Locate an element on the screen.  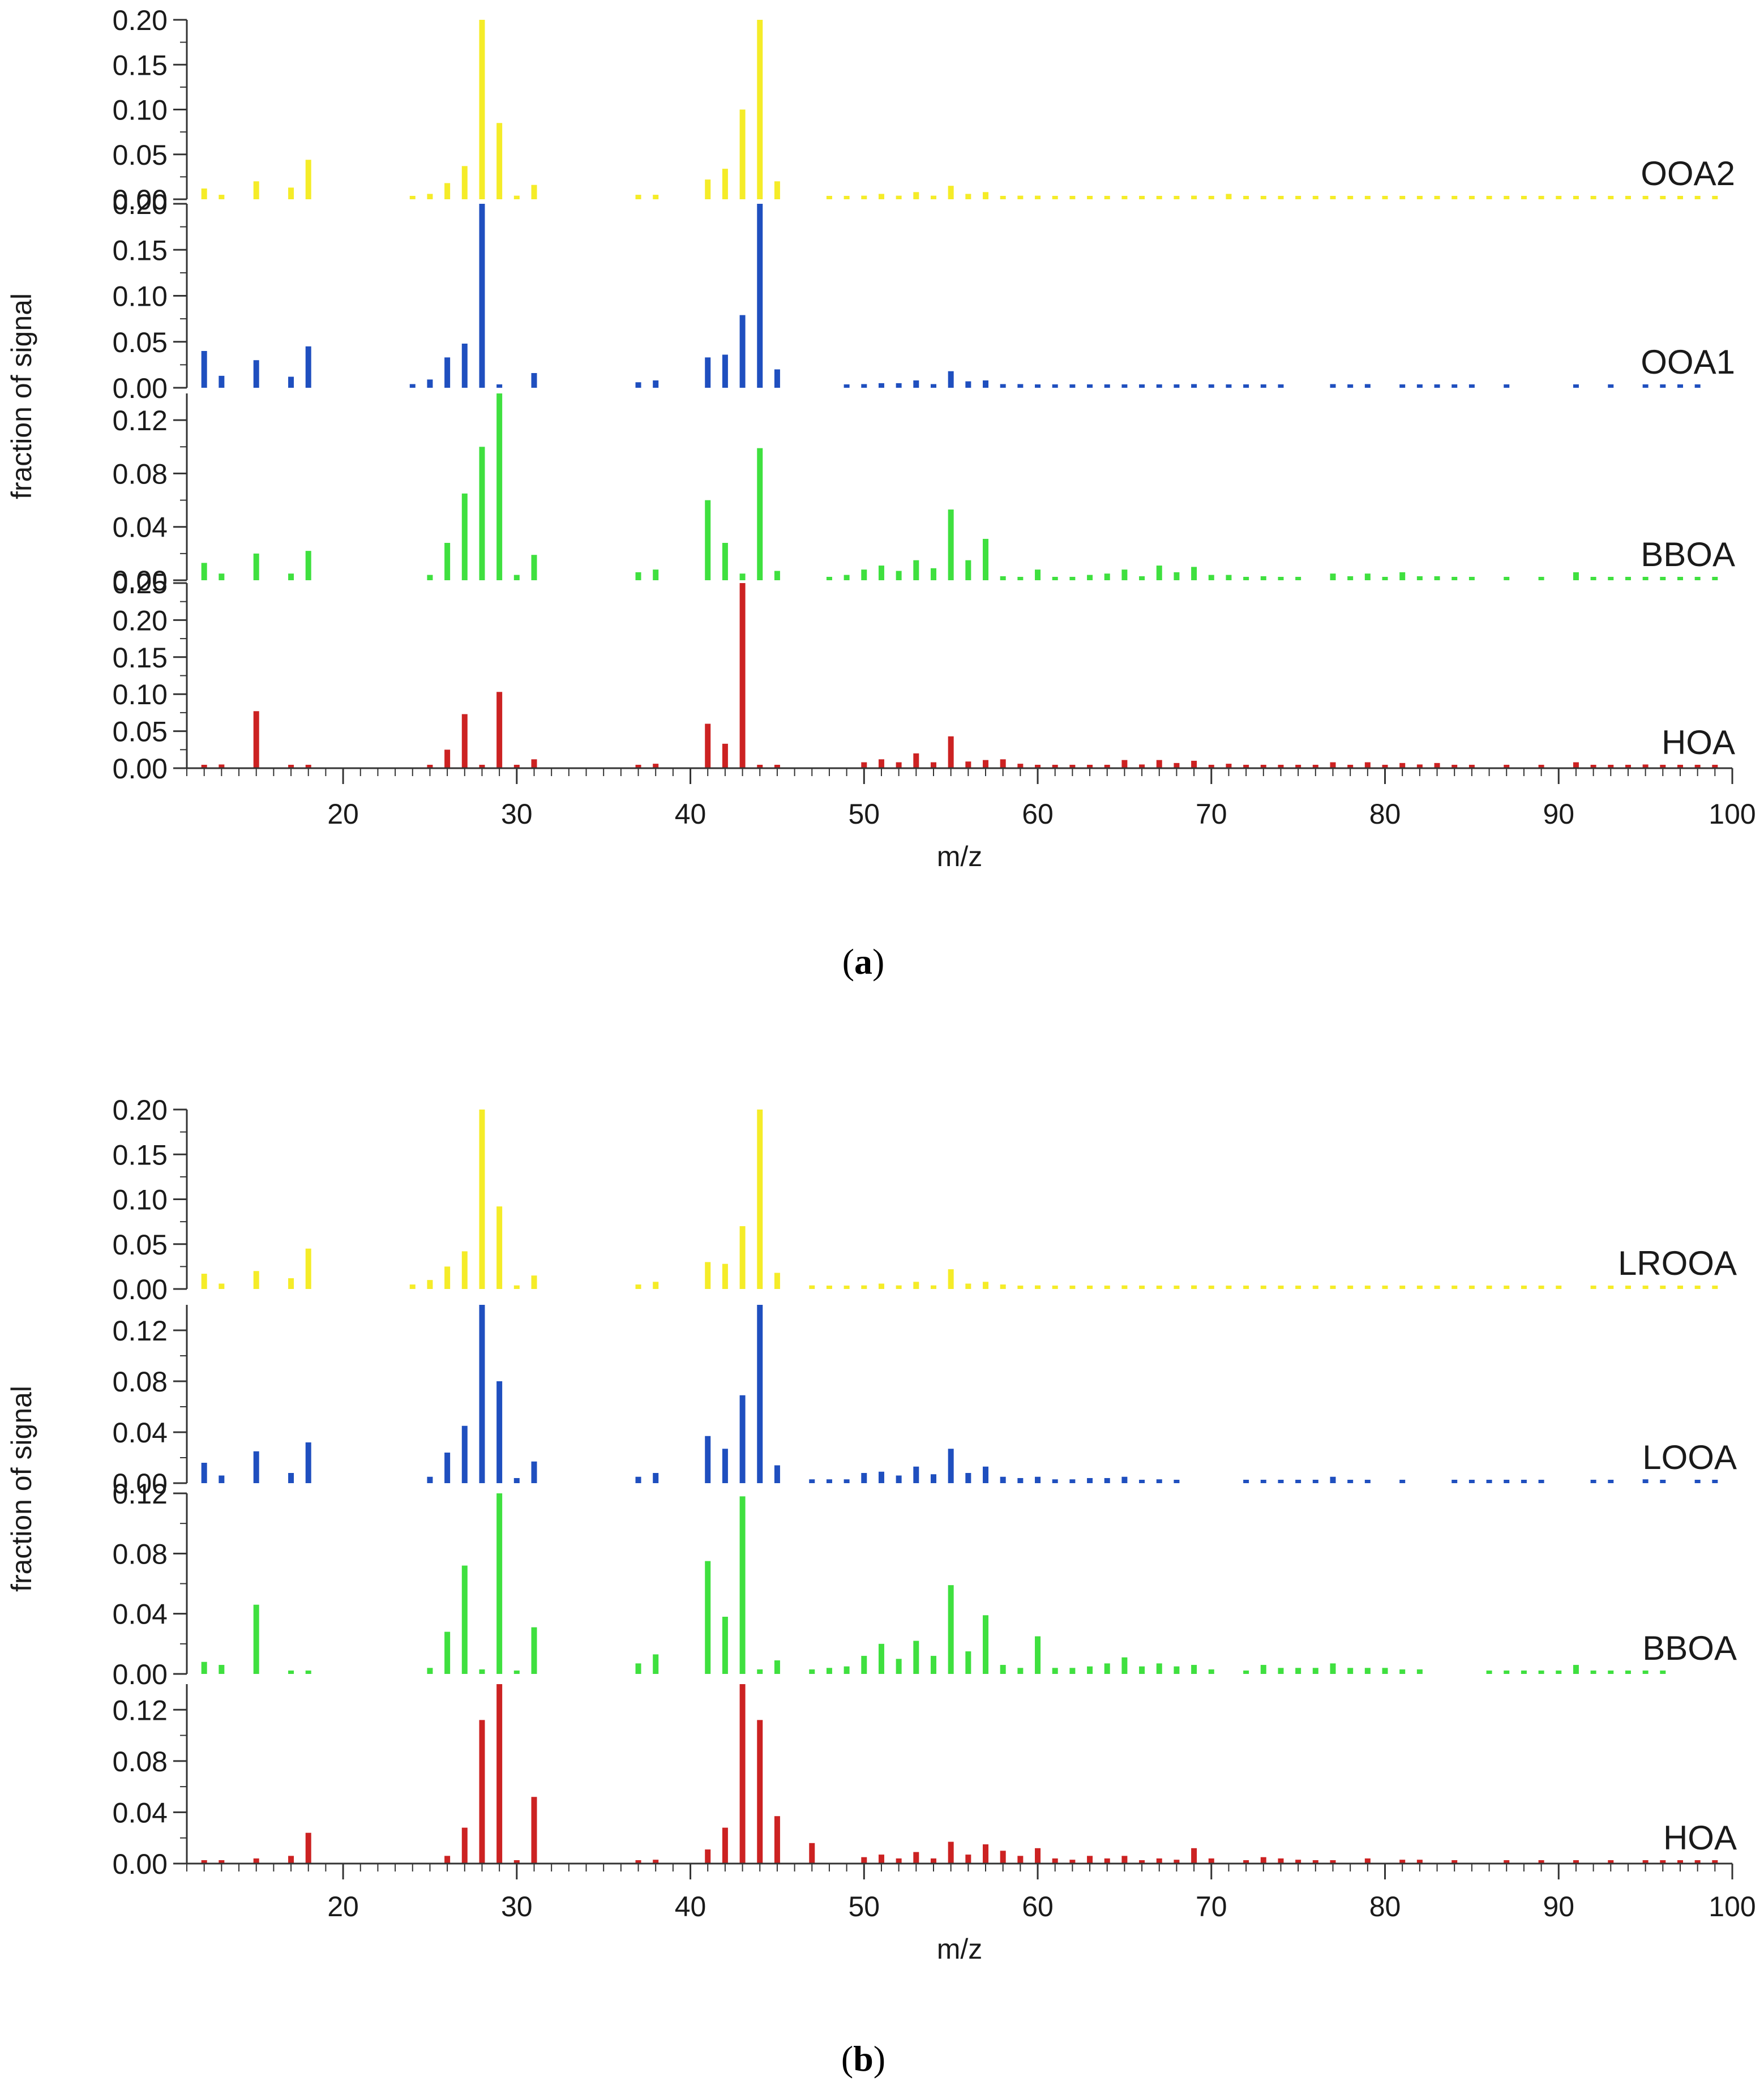
y-tick-label: 0.20 is located at coordinates (141, 20).